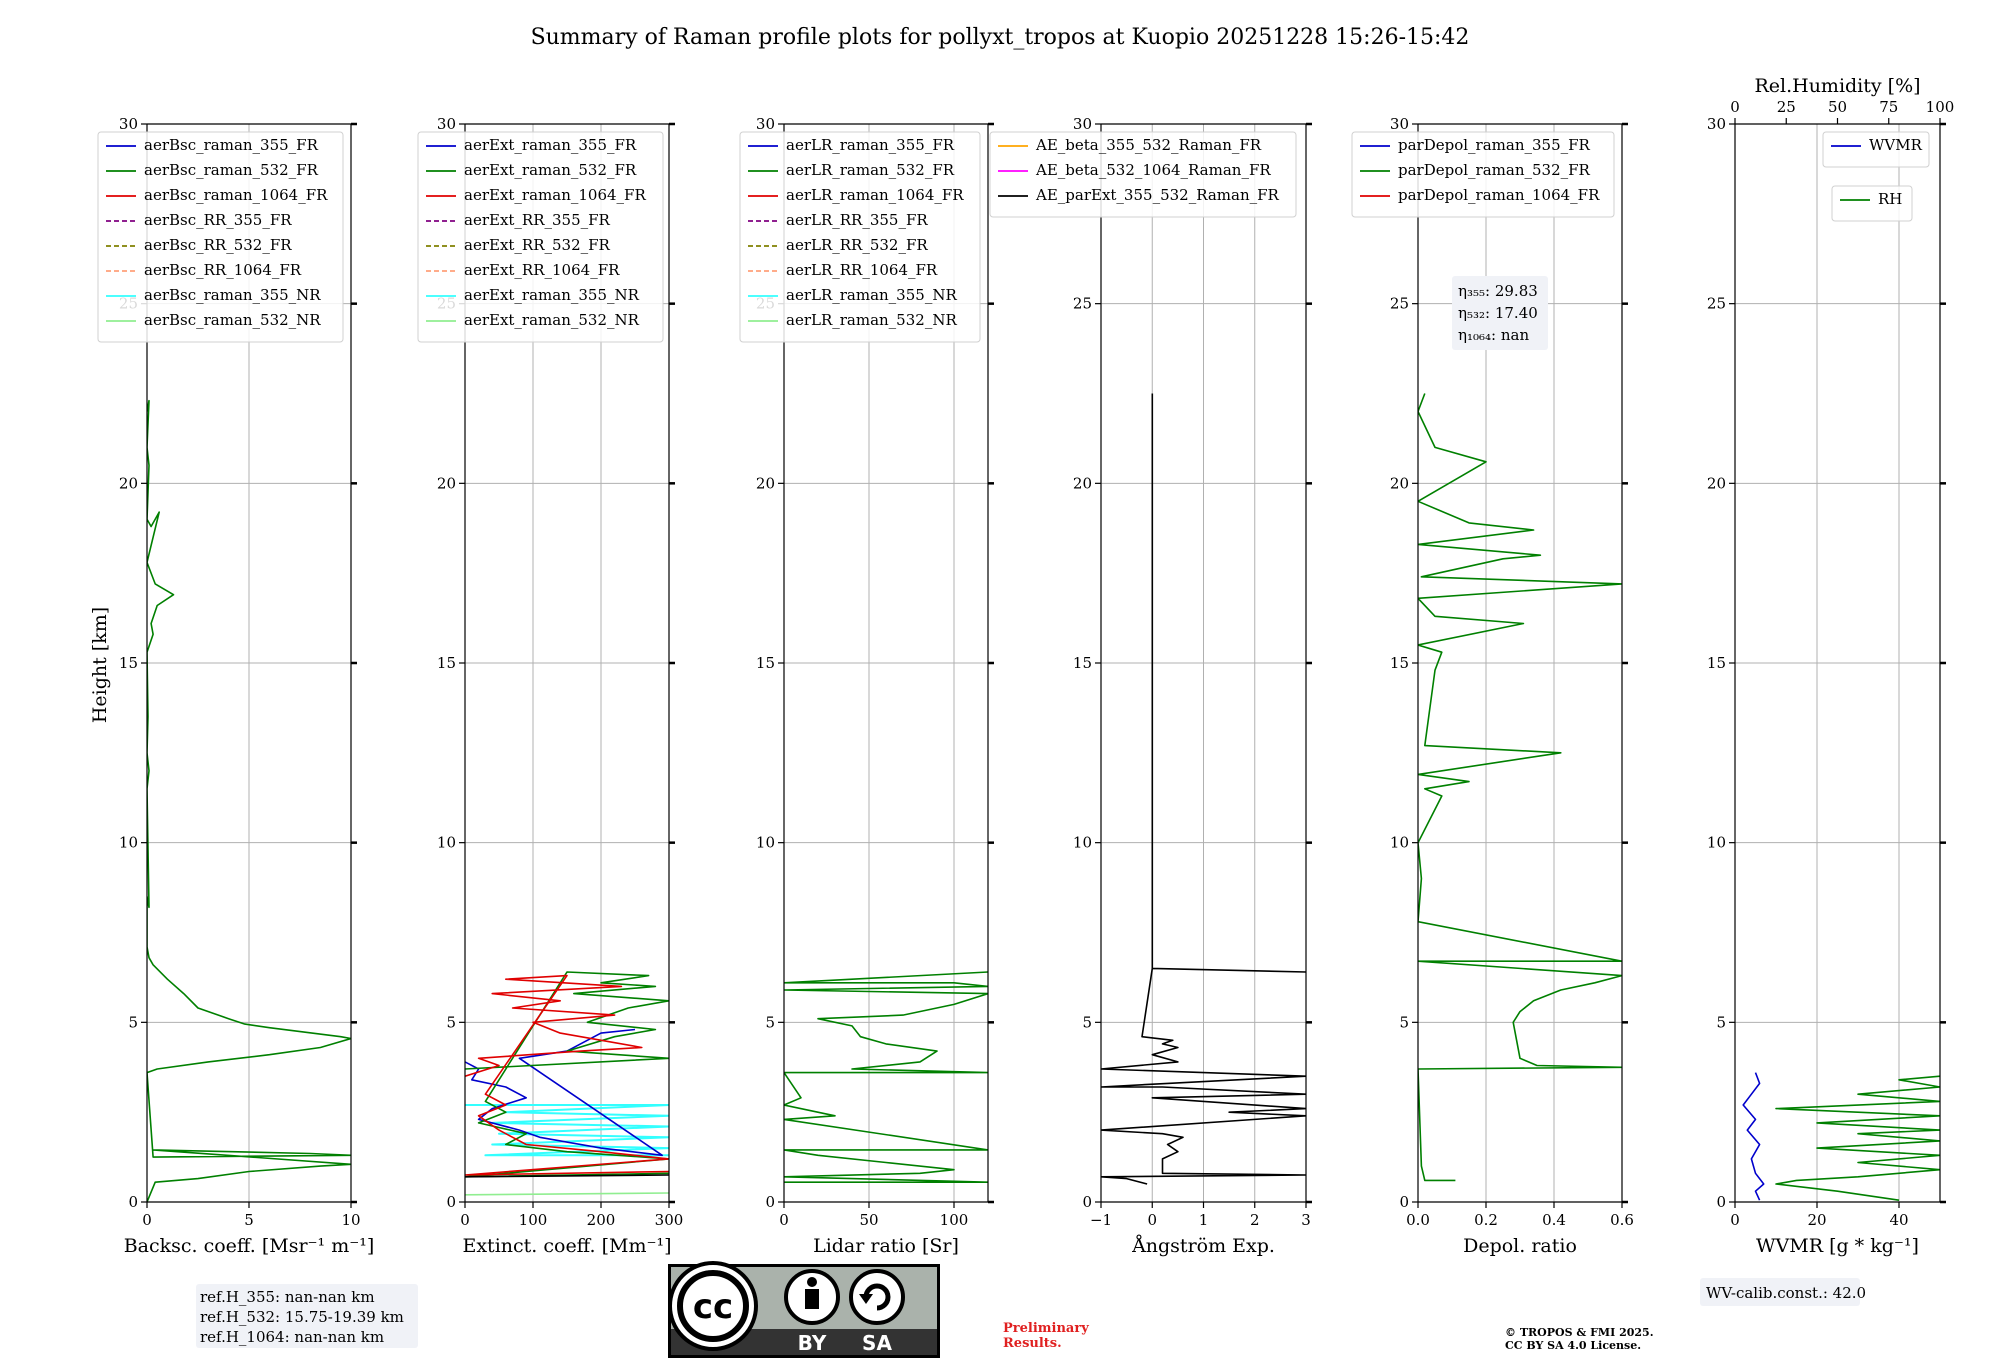 This screenshot has height=1360, width=2000. I want to click on series-line-aerExt_raman_532_FR, so click(567, 1074).